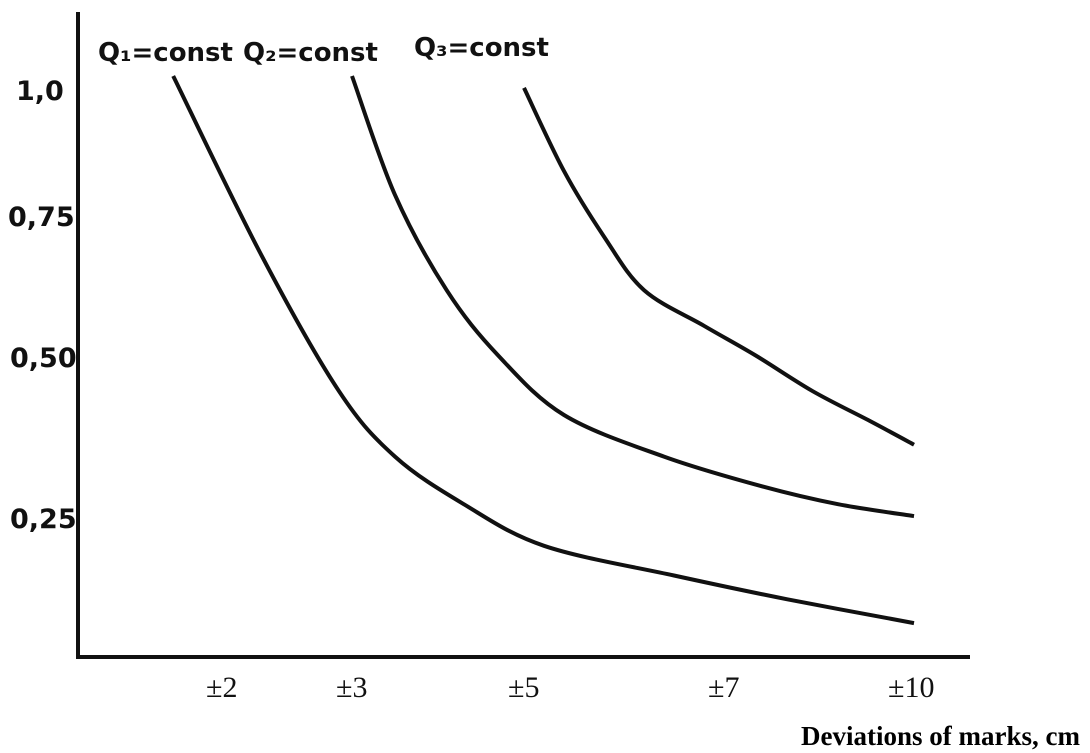 The height and width of the screenshot is (753, 1090). I want to click on y-tick-label: 1,0, so click(40, 91).